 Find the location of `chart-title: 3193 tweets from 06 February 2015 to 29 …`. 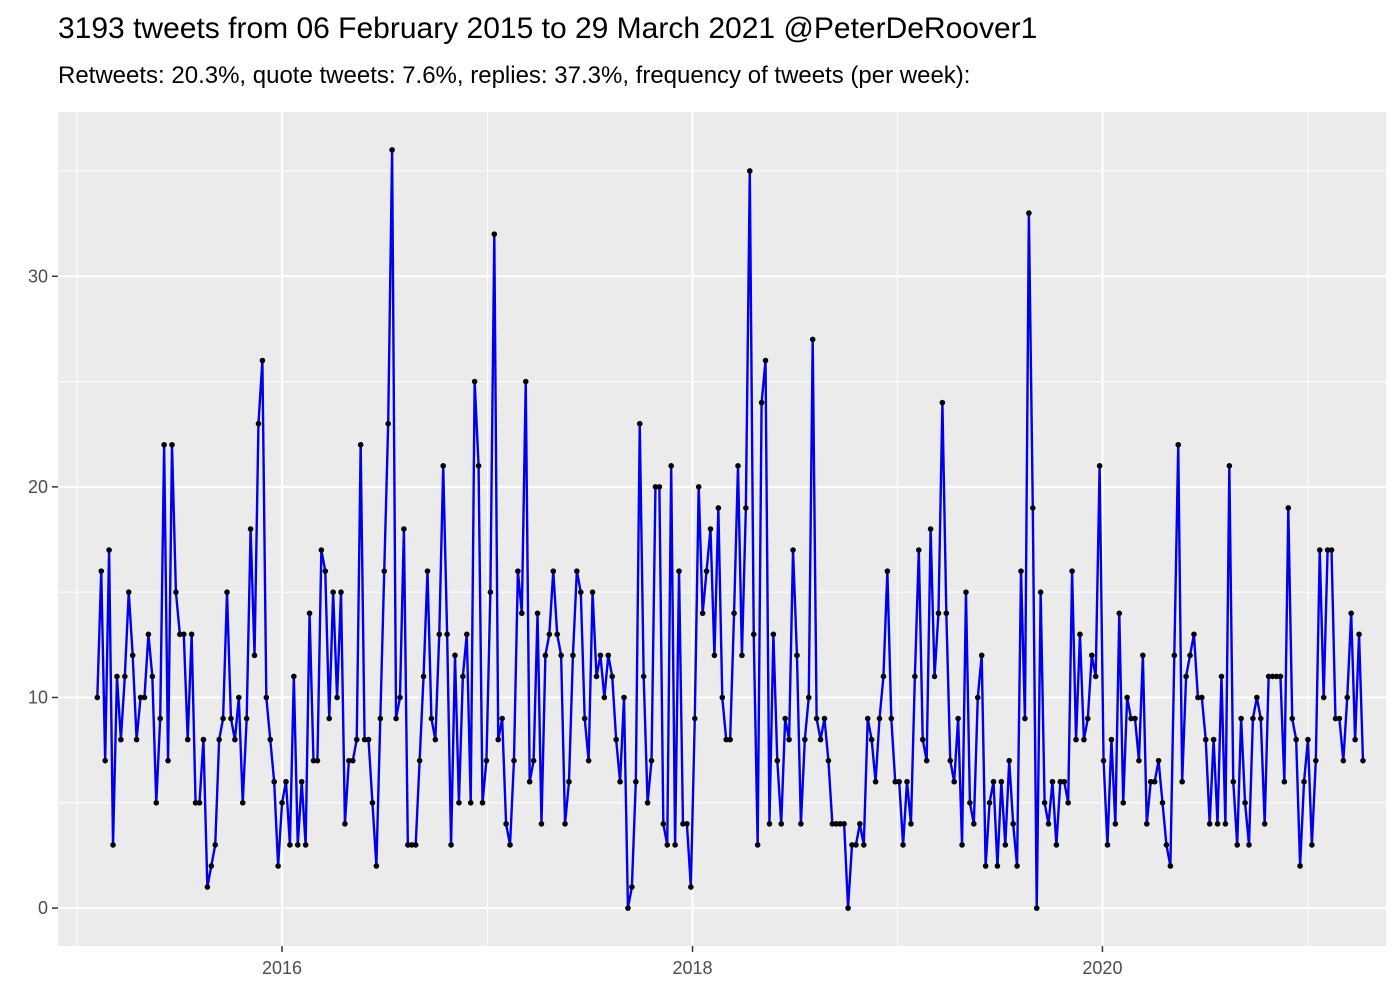

chart-title: 3193 tweets from 06 February 2015 to 29 … is located at coordinates (548, 28).